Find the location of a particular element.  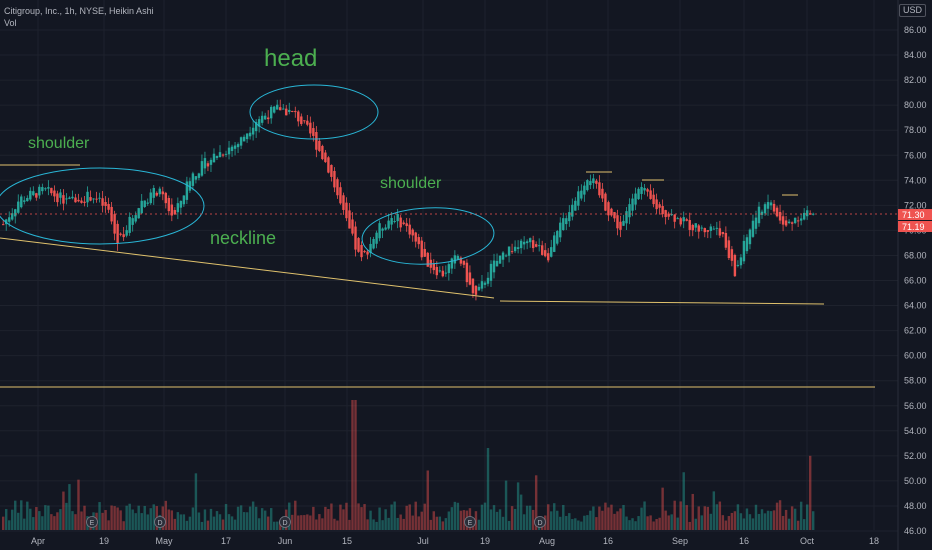

y-tick-label: 82.00 is located at coordinates (915, 80).